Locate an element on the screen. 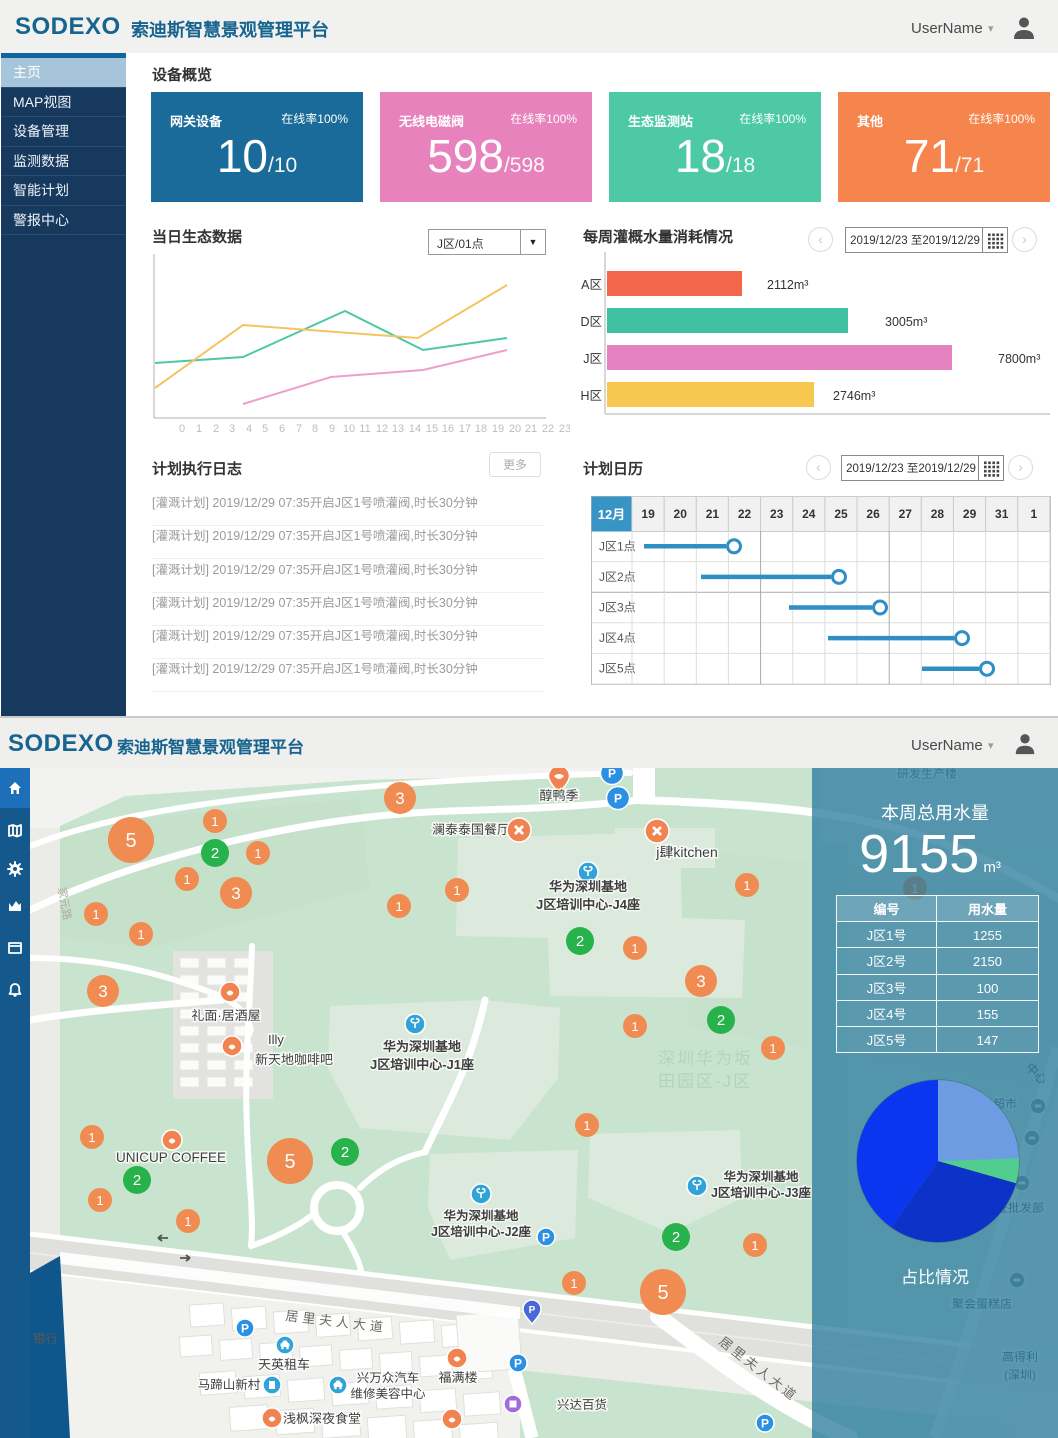  svg-text: 礼面·居酒屋 is located at coordinates (225, 1014).